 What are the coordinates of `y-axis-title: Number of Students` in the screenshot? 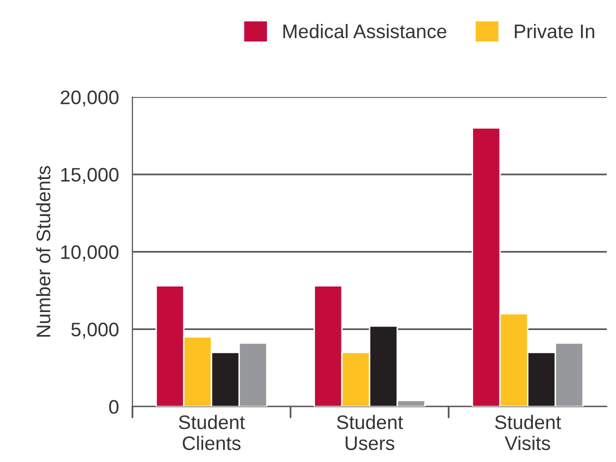 It's located at (43, 251).